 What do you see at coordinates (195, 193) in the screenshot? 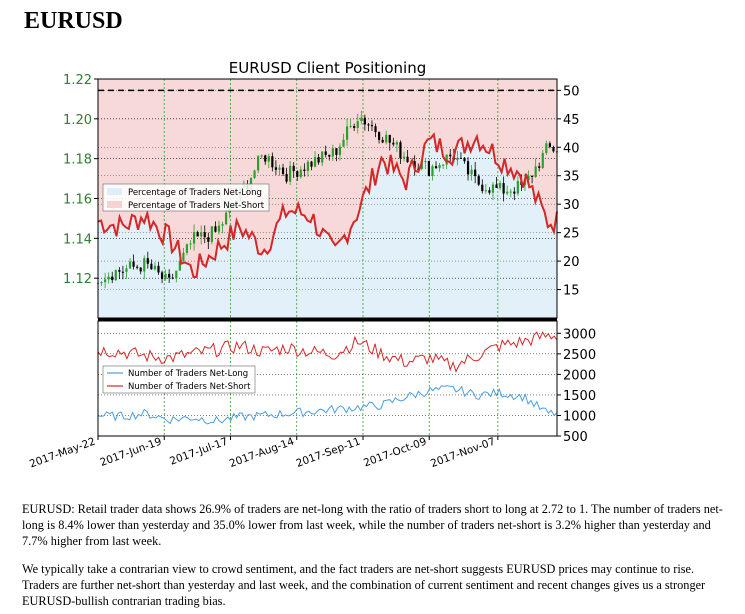
I see `legend-label-pct-long: Percentage of Traders Net-Long` at bounding box center [195, 193].